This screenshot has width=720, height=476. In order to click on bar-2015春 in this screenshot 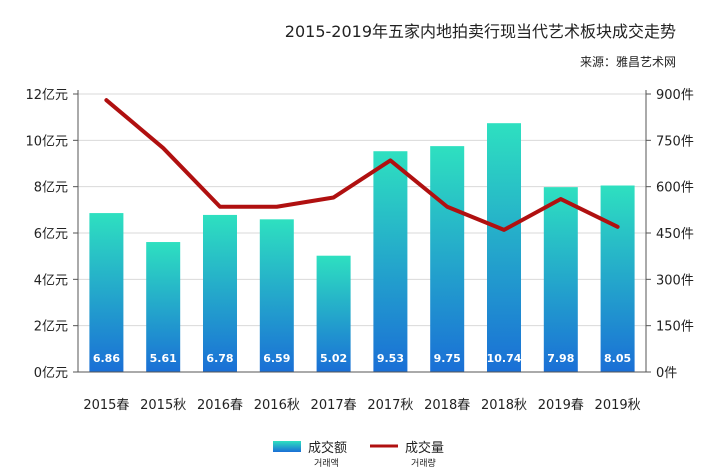, I will do `click(106, 292)`.